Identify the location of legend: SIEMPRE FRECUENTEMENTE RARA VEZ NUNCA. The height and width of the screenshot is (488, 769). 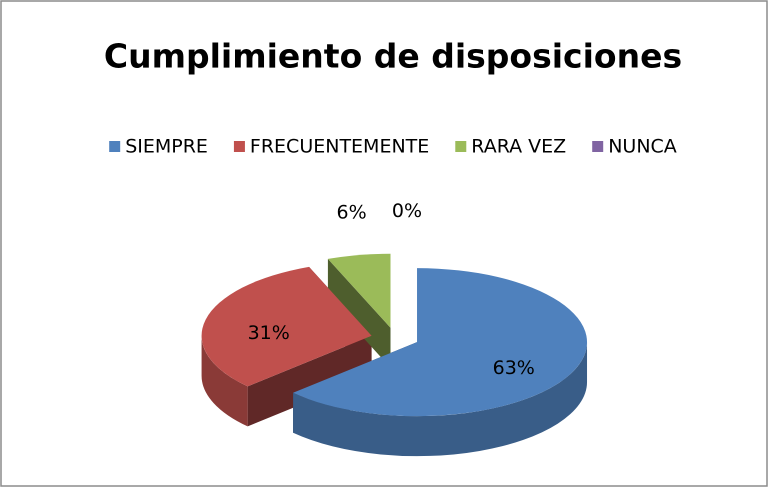
(393, 147).